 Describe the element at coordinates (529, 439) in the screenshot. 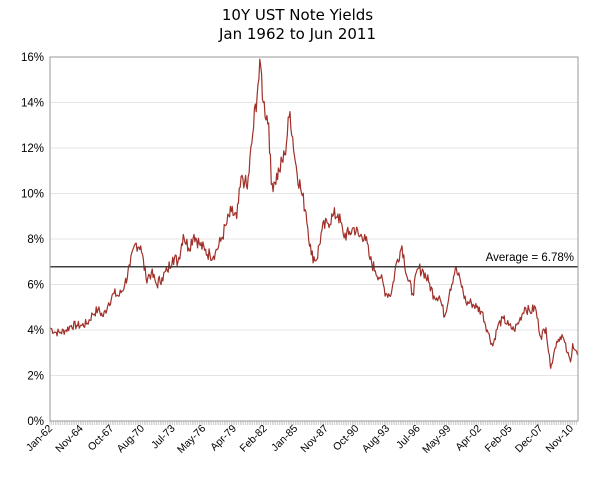

I see `x-tick-label: Dec-07` at that location.